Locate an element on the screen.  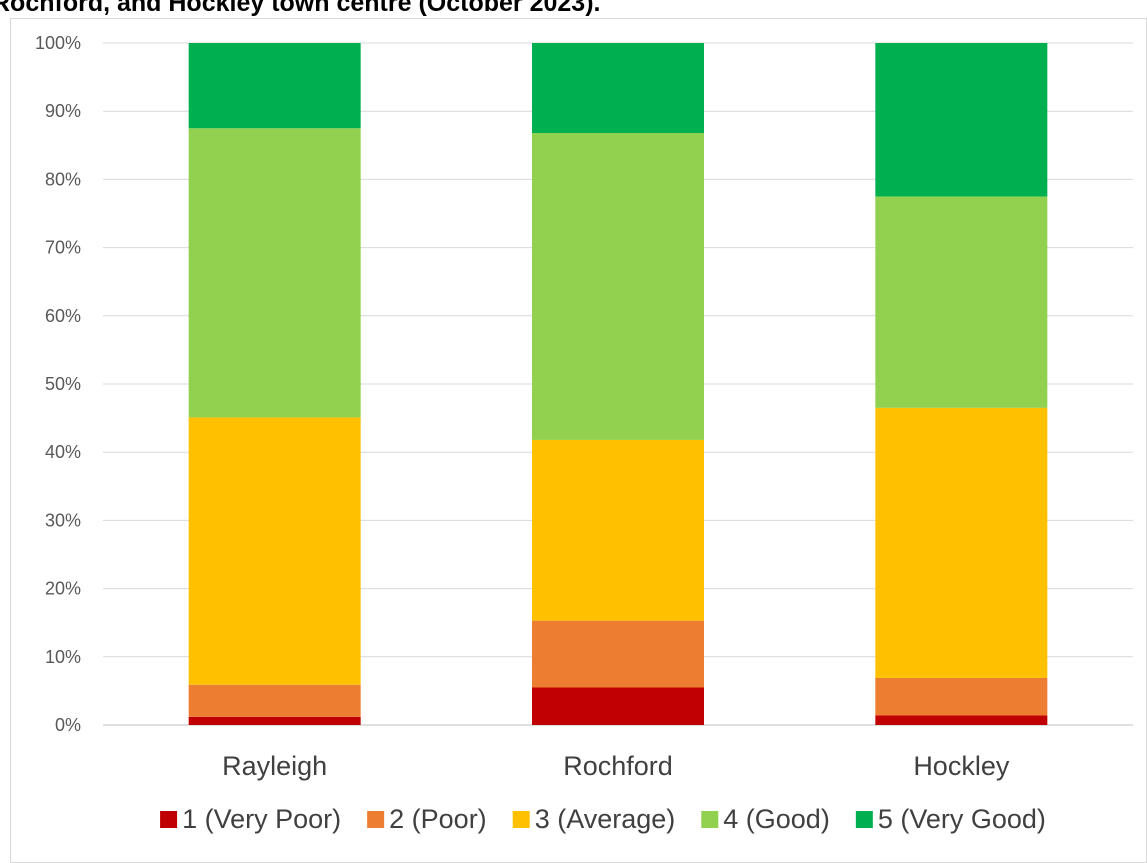
legend-label: 5 (Very Good) is located at coordinates (962, 819).